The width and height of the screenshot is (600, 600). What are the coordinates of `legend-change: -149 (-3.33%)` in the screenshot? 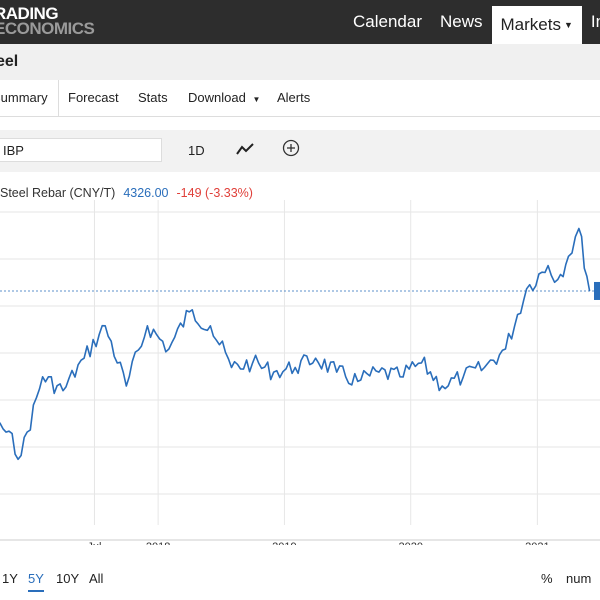 It's located at (214, 193).